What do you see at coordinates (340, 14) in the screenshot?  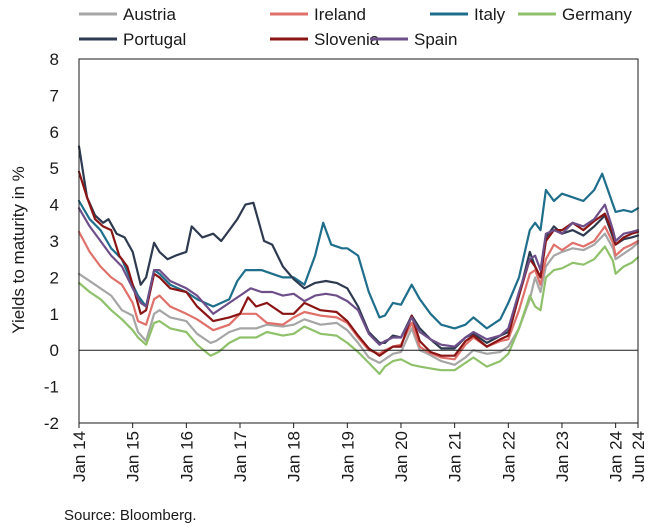 I see `legend-label-ireland: Ireland` at bounding box center [340, 14].